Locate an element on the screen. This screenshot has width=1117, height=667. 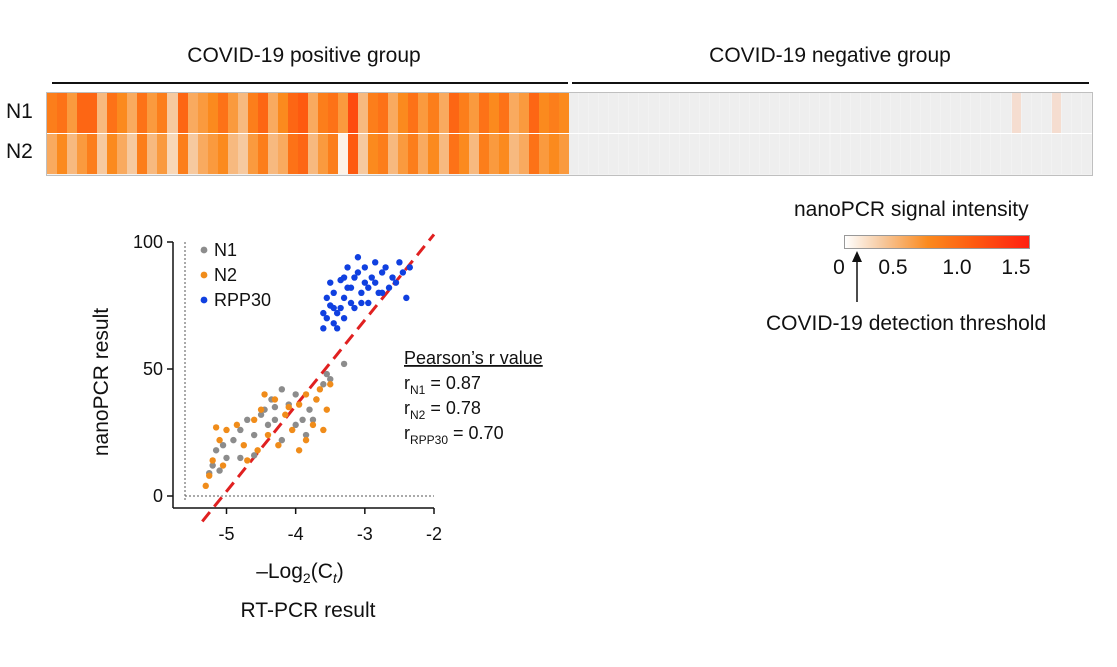
fit-line is located at coordinates (318, 378).